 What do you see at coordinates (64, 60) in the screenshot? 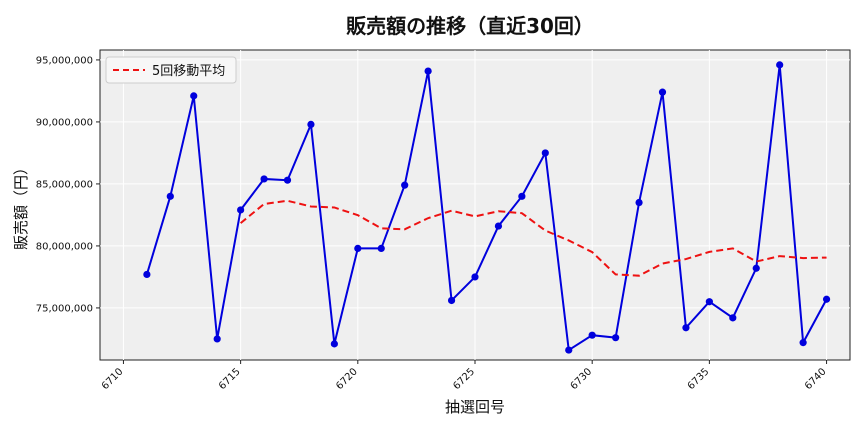
I see `y-tick-label: 95,000,000` at bounding box center [64, 60].